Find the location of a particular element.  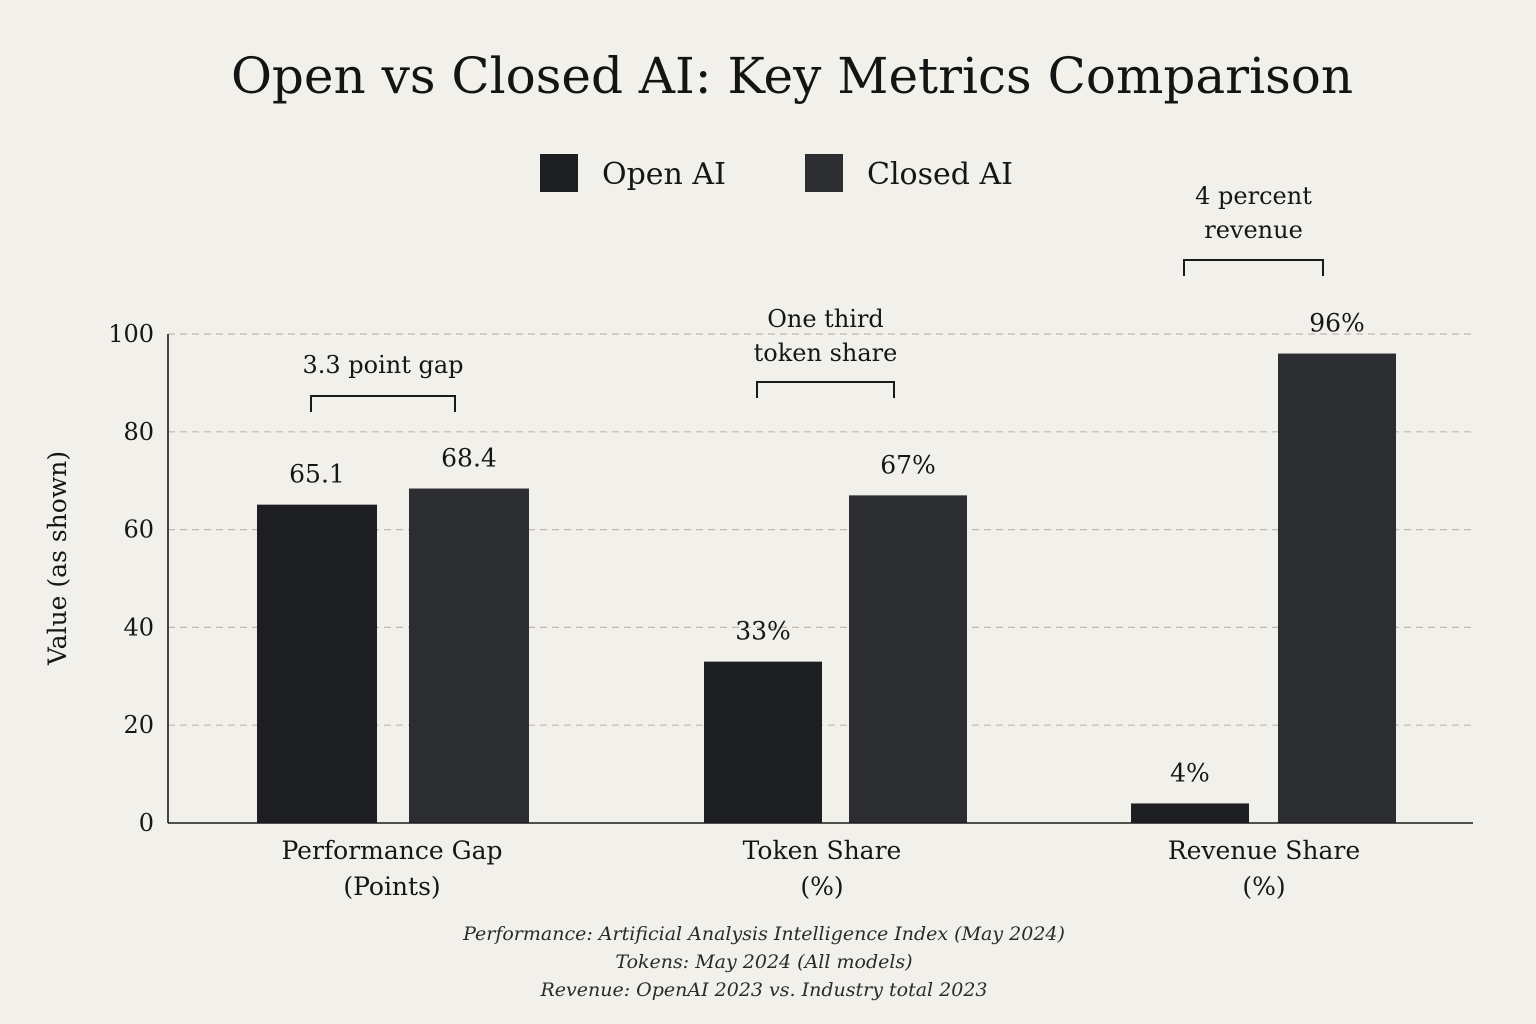

y-tick-label: 60 is located at coordinates (138, 530).